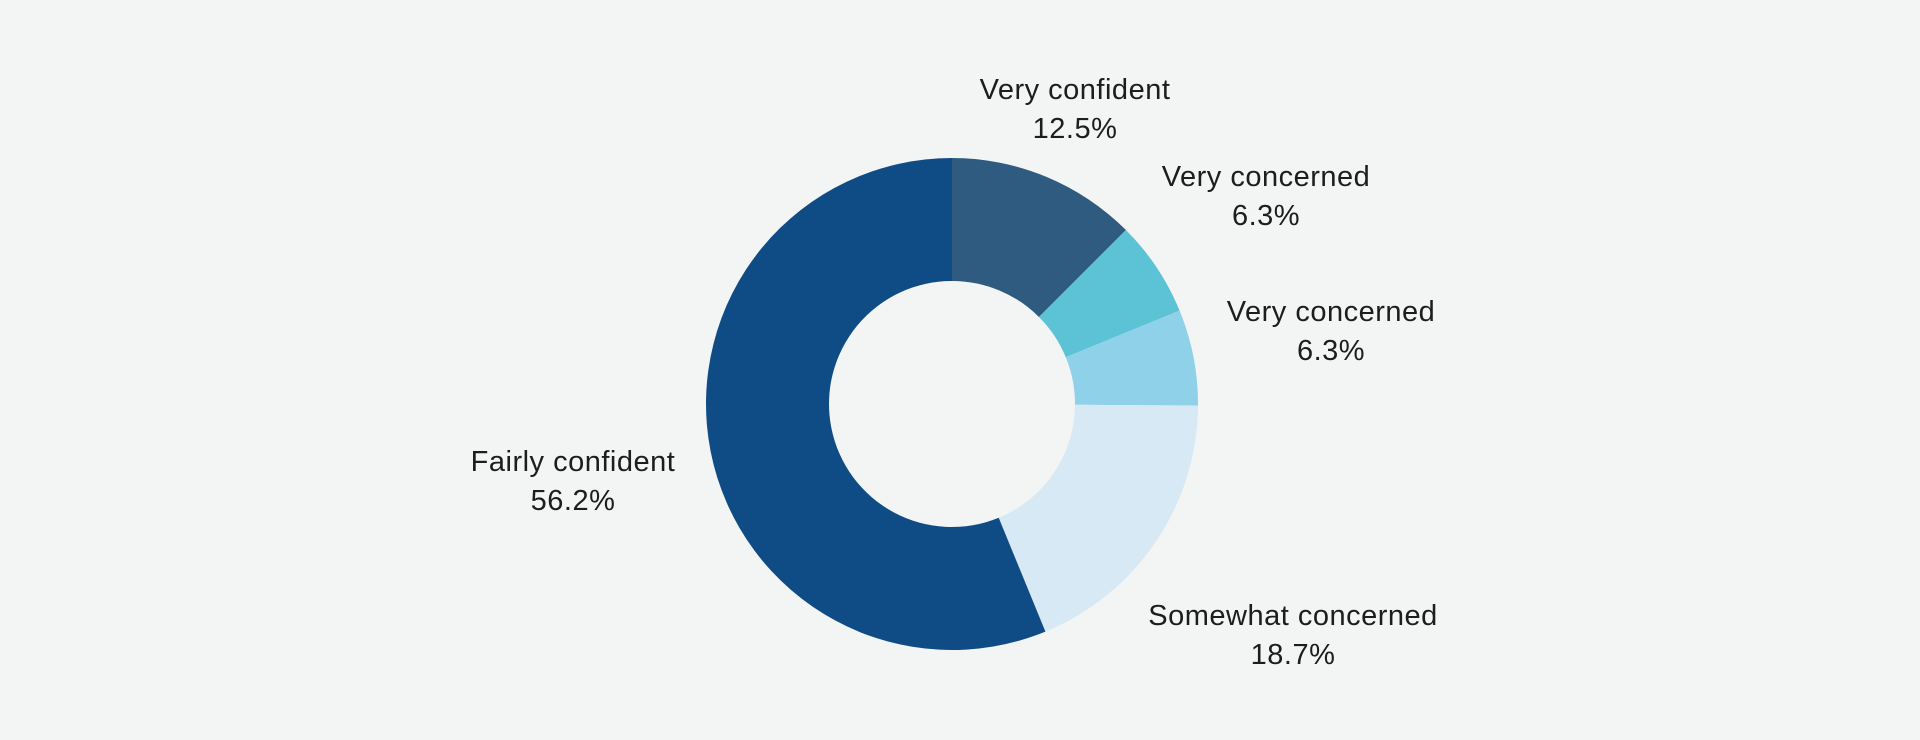  Describe the element at coordinates (1293, 655) in the screenshot. I see `slice-label-value: 18.7%` at that location.